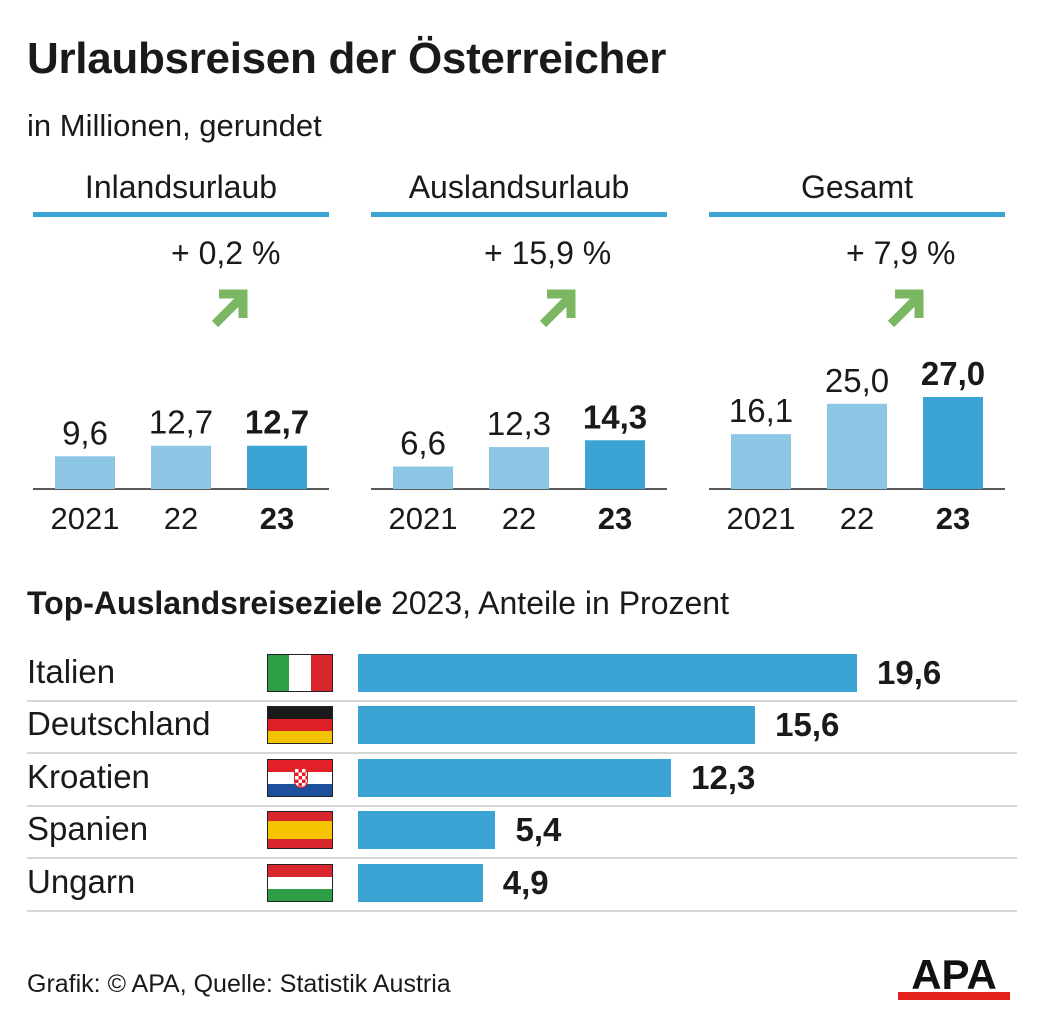  What do you see at coordinates (423, 443) in the screenshot?
I see `bar-value-label: 6,6` at bounding box center [423, 443].